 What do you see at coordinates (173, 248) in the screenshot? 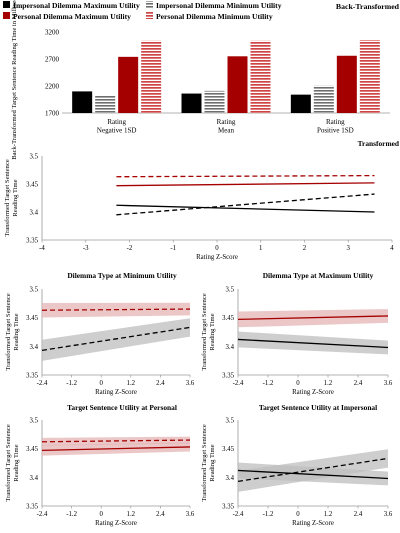
I see `x-tick-label: -1` at bounding box center [173, 248].